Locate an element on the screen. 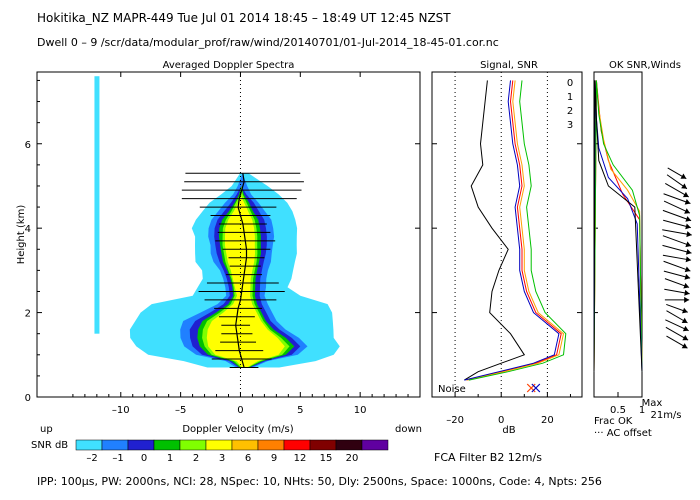 The height and width of the screenshot is (500, 700). x-tick-label: 10 is located at coordinates (360, 410).